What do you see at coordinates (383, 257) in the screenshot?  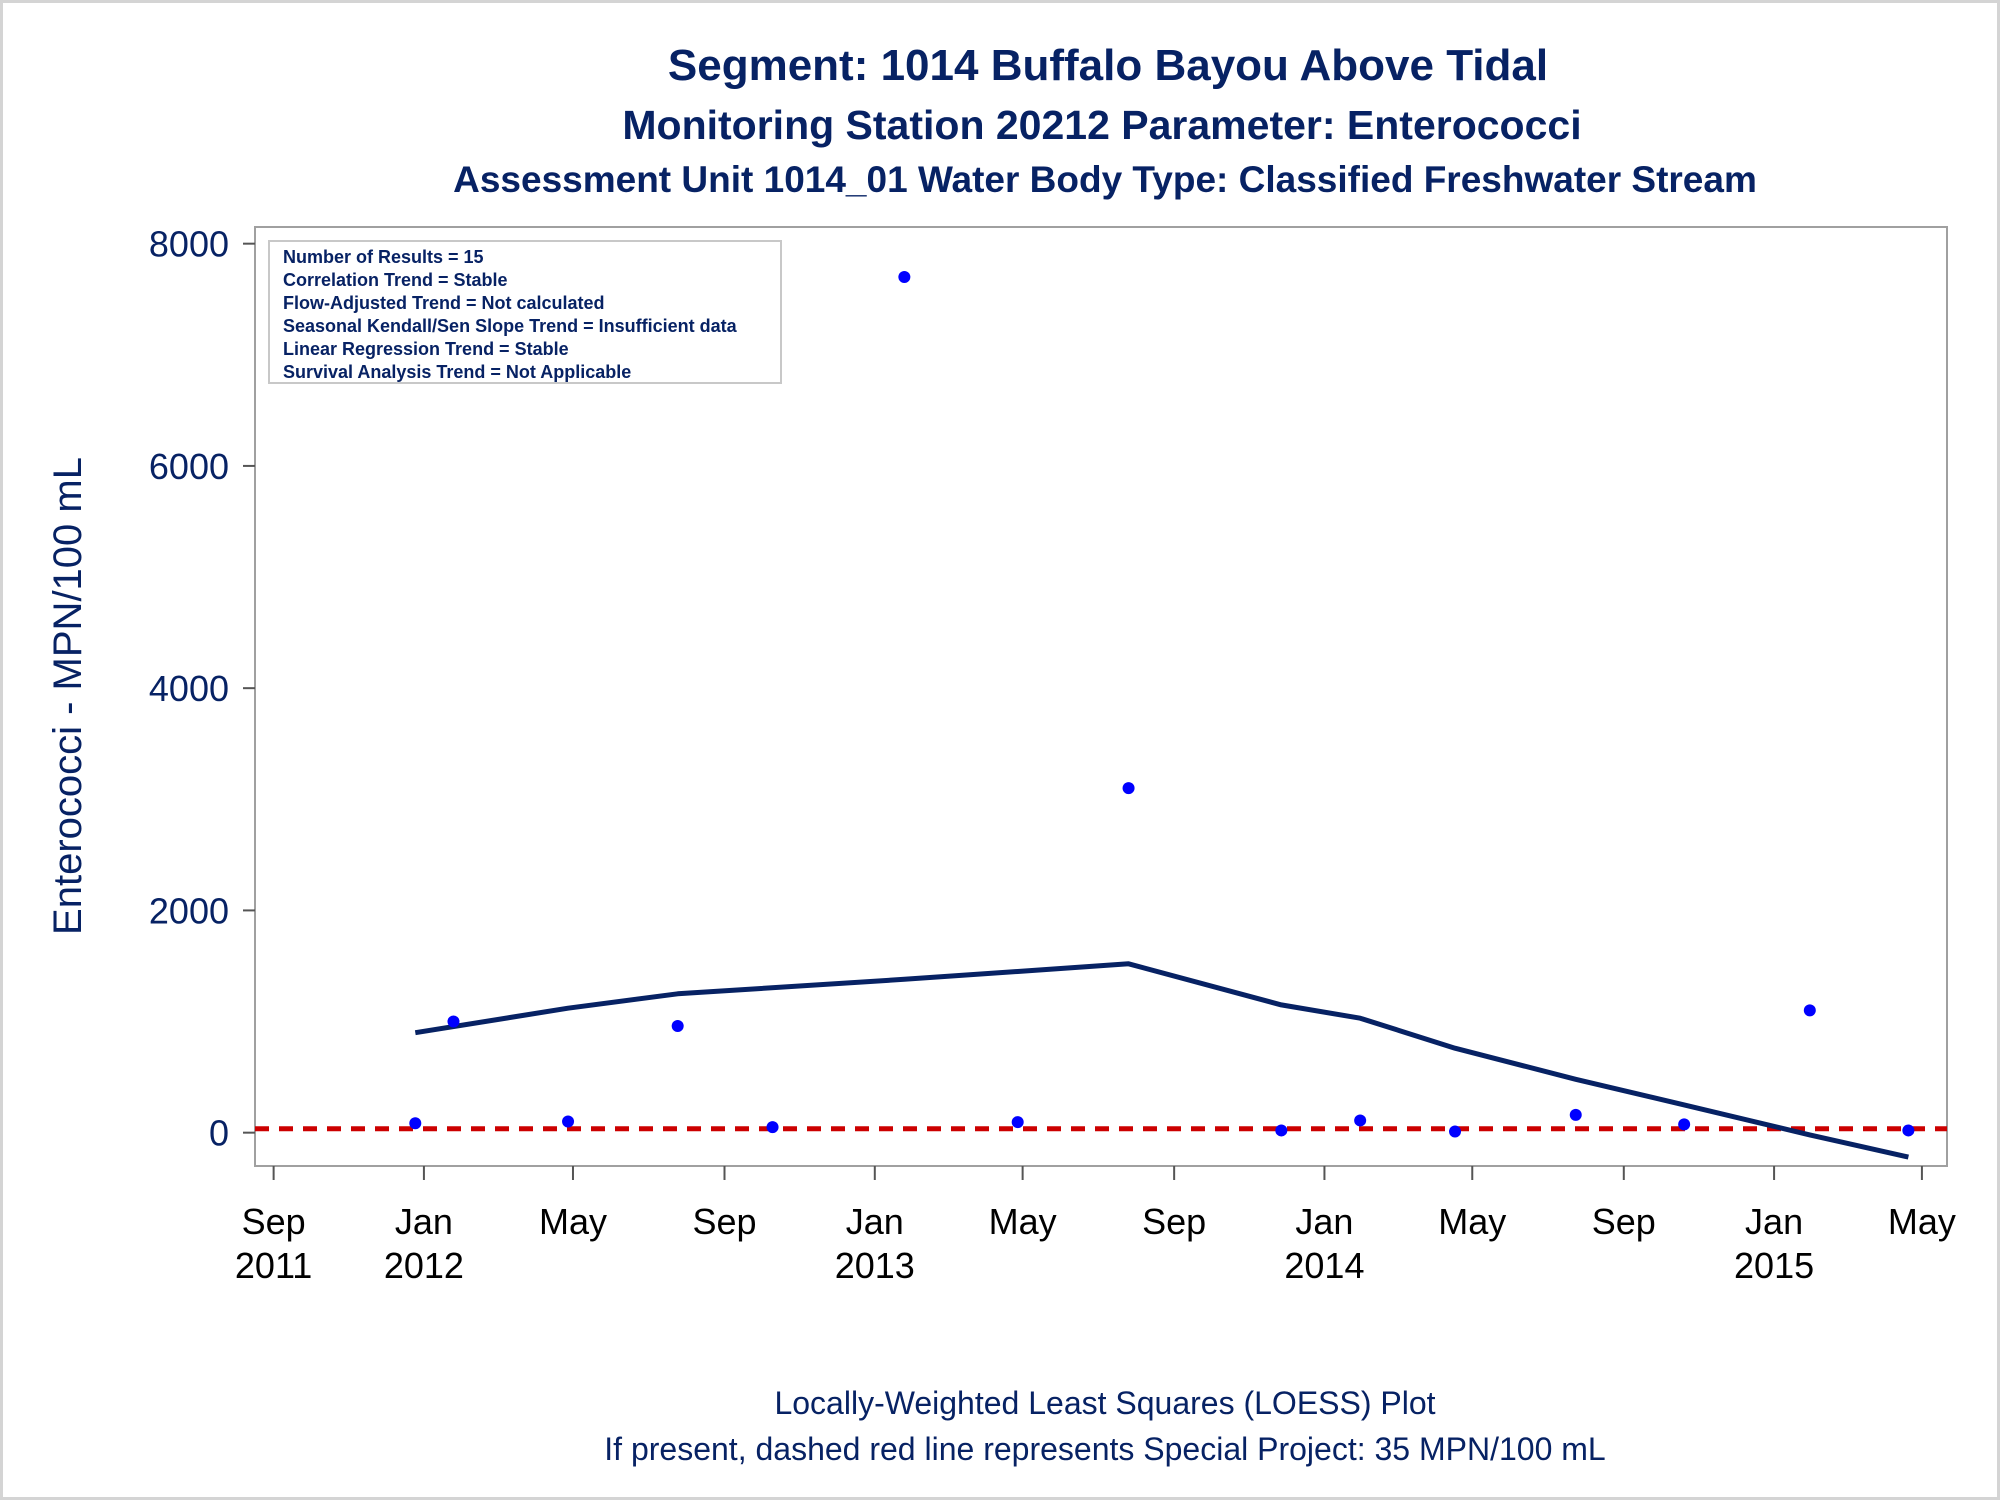 I see `stats-line: Number of Results = 15` at bounding box center [383, 257].